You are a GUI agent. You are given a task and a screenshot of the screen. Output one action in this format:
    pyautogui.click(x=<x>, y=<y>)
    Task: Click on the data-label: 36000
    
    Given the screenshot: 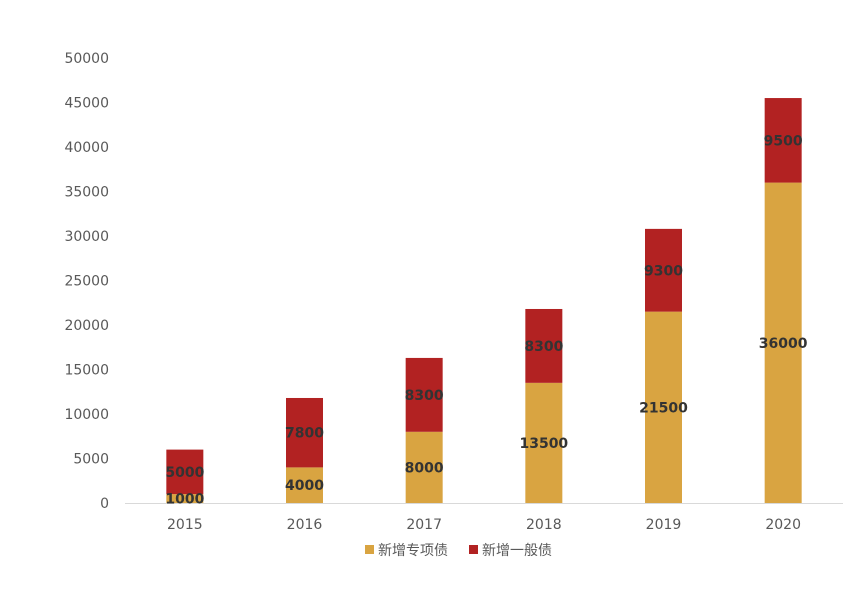 What is the action you would take?
    pyautogui.click(x=783, y=344)
    